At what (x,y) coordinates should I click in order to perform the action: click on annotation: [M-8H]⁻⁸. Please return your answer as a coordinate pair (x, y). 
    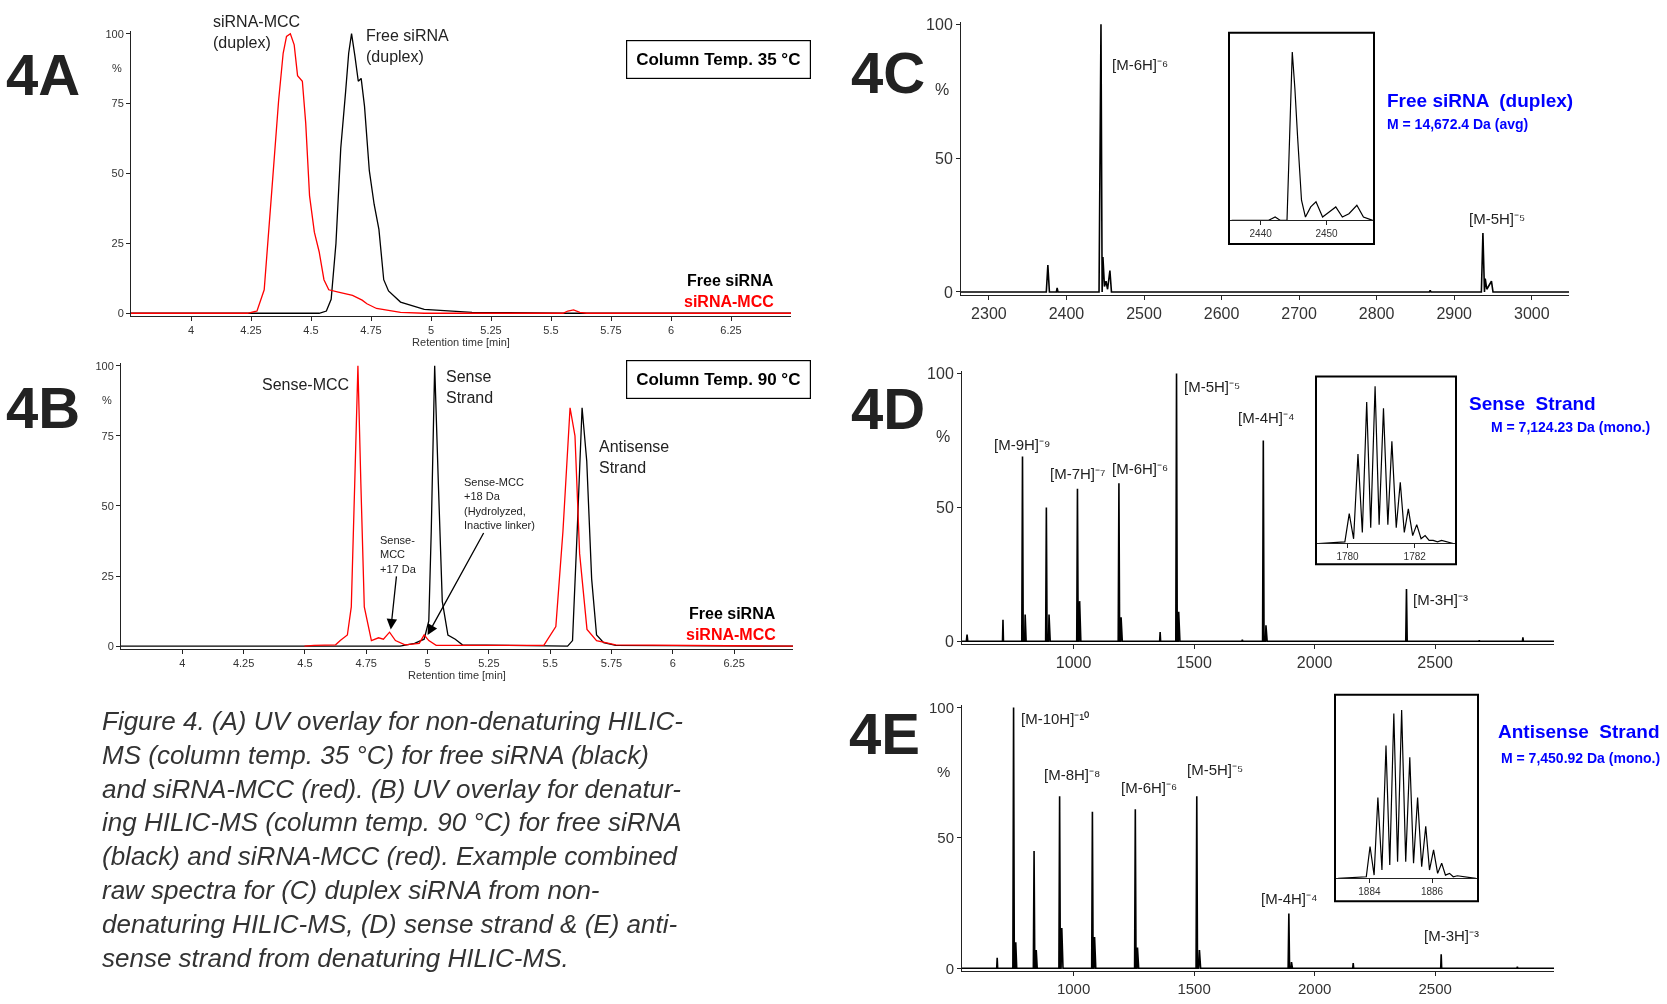
    Looking at the image, I should click on (1072, 774).